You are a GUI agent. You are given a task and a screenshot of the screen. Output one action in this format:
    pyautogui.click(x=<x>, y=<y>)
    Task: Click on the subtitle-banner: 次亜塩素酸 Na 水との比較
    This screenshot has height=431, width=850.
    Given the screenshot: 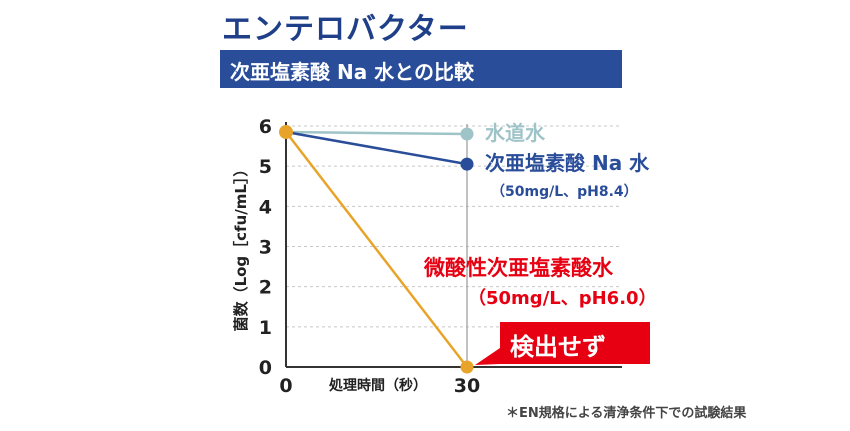 What is the action you would take?
    pyautogui.click(x=421, y=69)
    